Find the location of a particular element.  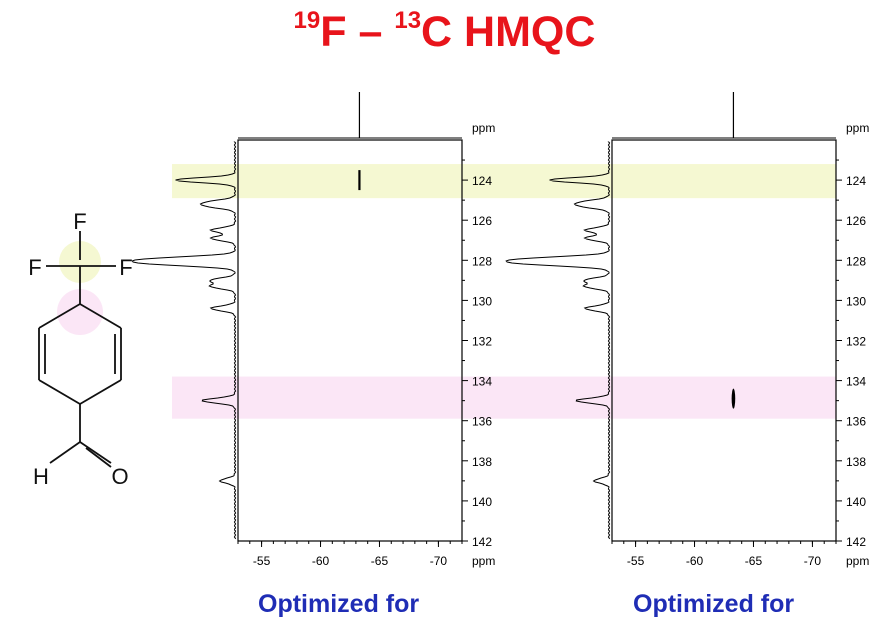

title-rest: HMQC is located at coordinates (524, 32).